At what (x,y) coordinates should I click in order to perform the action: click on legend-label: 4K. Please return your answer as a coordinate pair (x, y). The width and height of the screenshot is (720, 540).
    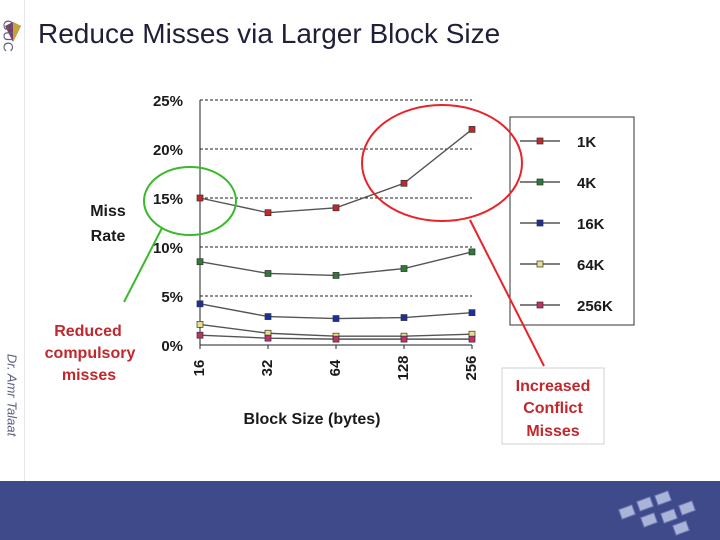
    Looking at the image, I should click on (586, 183).